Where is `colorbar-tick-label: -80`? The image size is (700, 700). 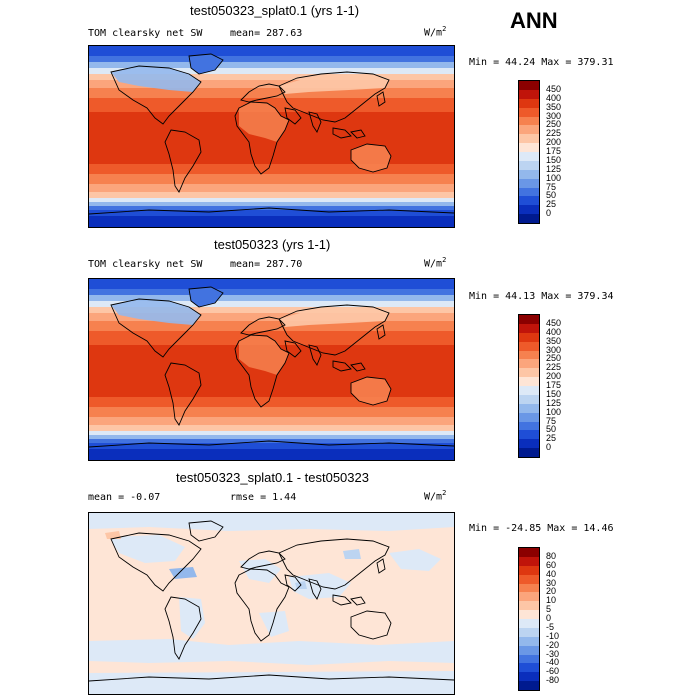
colorbar-tick-label: -80 is located at coordinates (553, 680).